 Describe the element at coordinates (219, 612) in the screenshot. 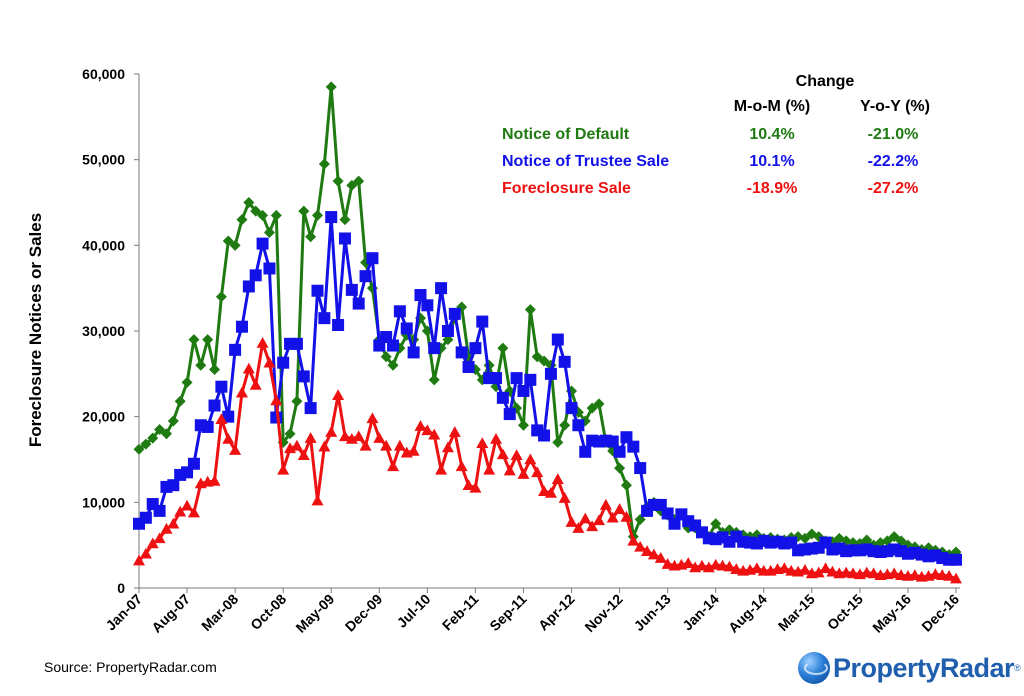

I see `x-tick-label: Mar-08` at that location.